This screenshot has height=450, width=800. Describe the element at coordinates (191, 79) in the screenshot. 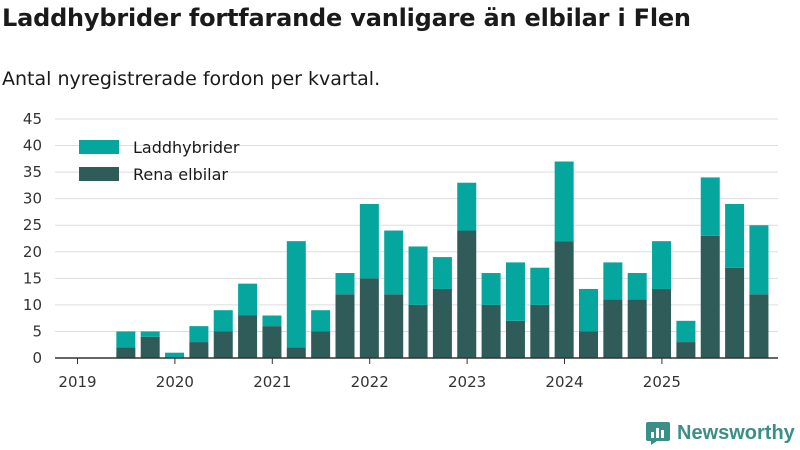

I see `chart-subtitle: Antal nyregistrerade fordon per kvartal.` at that location.